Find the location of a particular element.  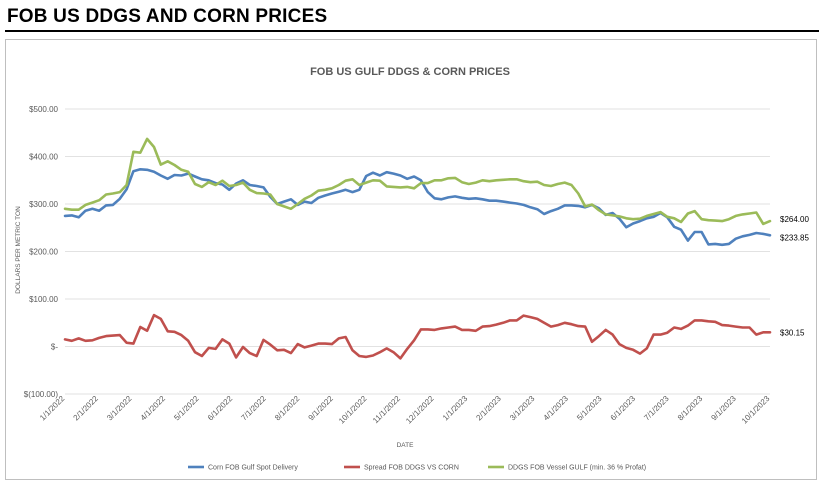

x-tick-label: 10/1/2022 is located at coordinates (353, 410).